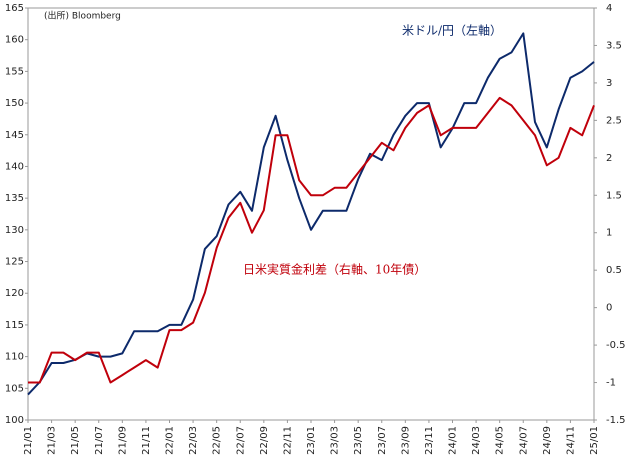  Describe the element at coordinates (382, 440) in the screenshot. I see `x-tick-label: 23/07` at that location.